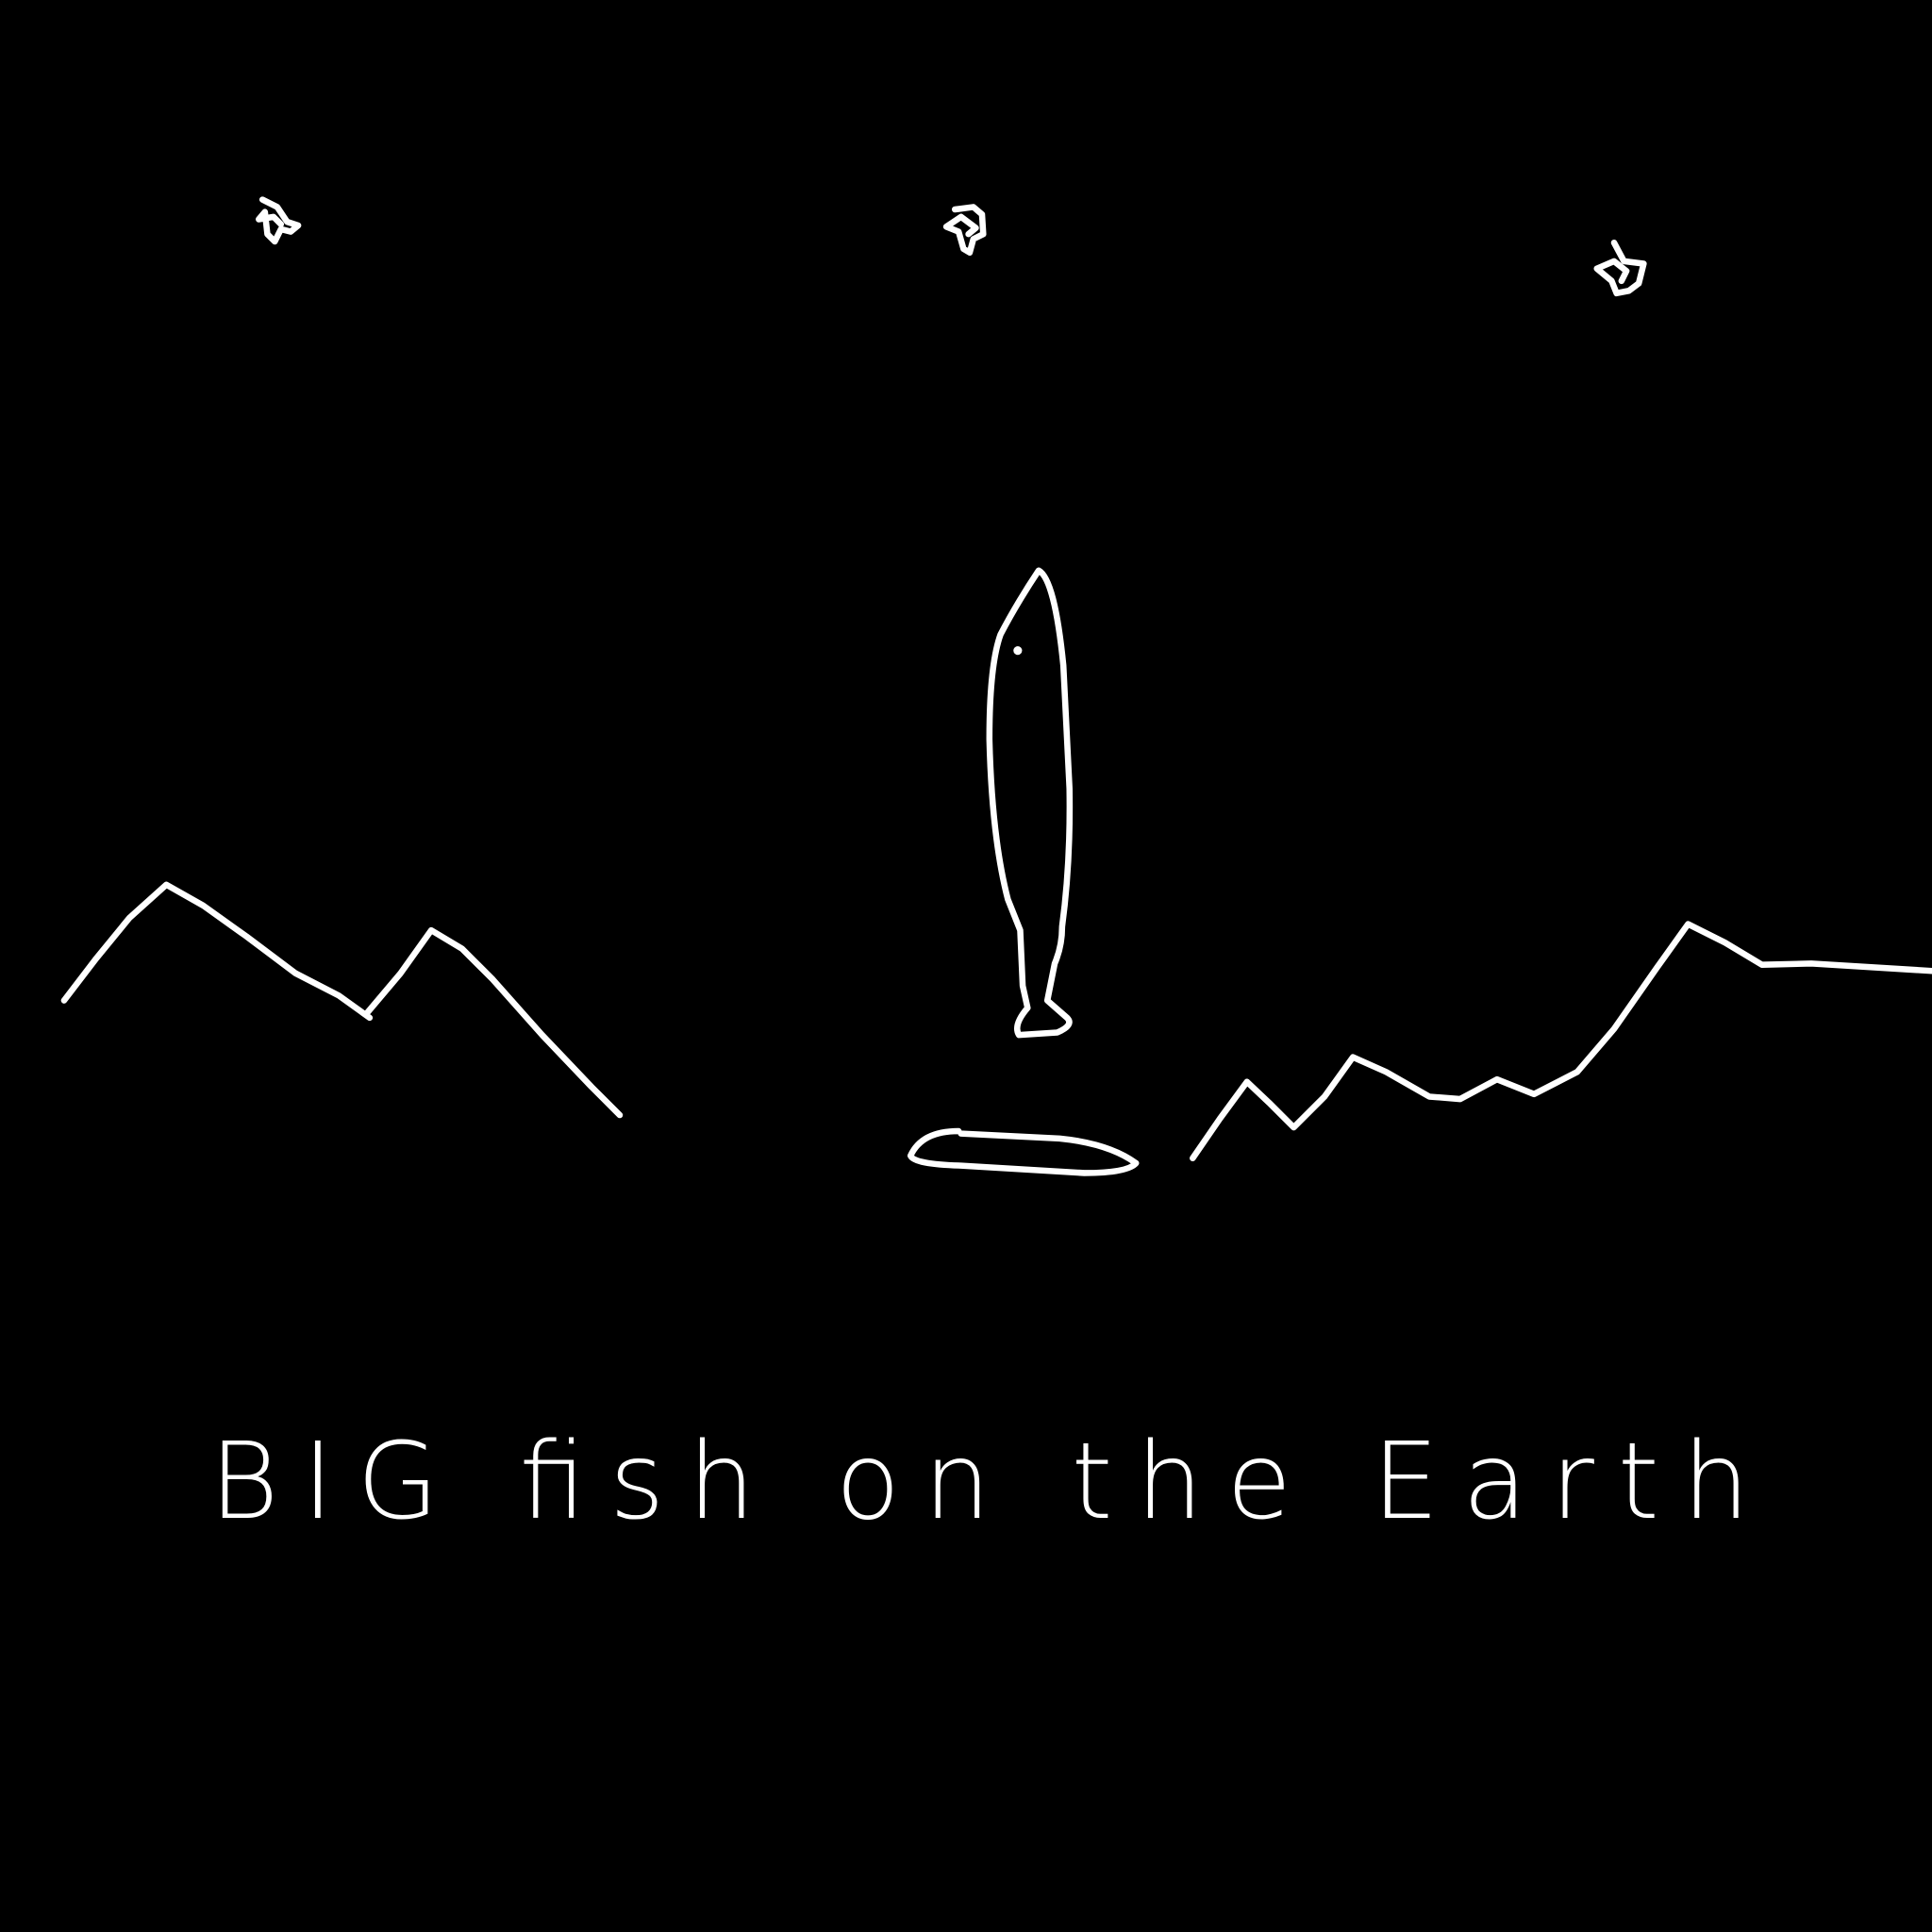 This screenshot has width=1932, height=1932. What do you see at coordinates (979, 1482) in the screenshot?
I see `caption: BIG fish on the Earth` at bounding box center [979, 1482].